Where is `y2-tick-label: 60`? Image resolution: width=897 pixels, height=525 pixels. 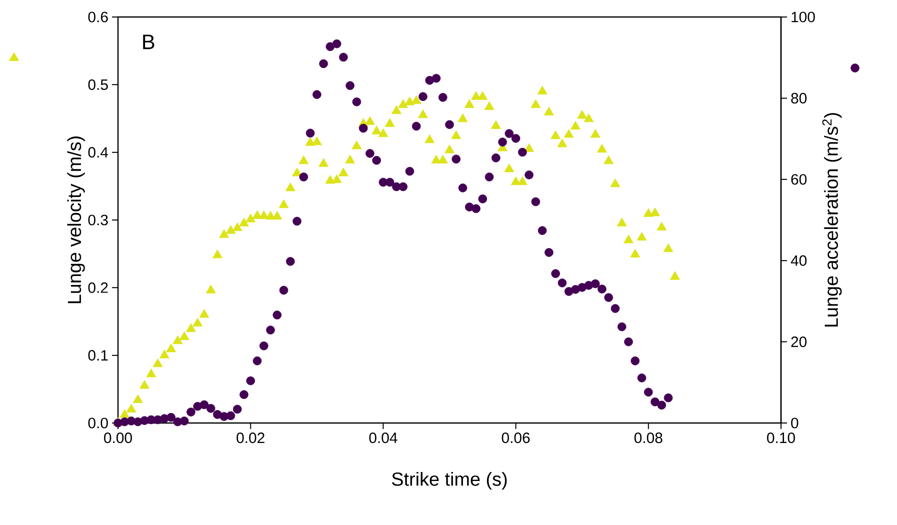
y2-tick-label: 60 is located at coordinates (799, 179).